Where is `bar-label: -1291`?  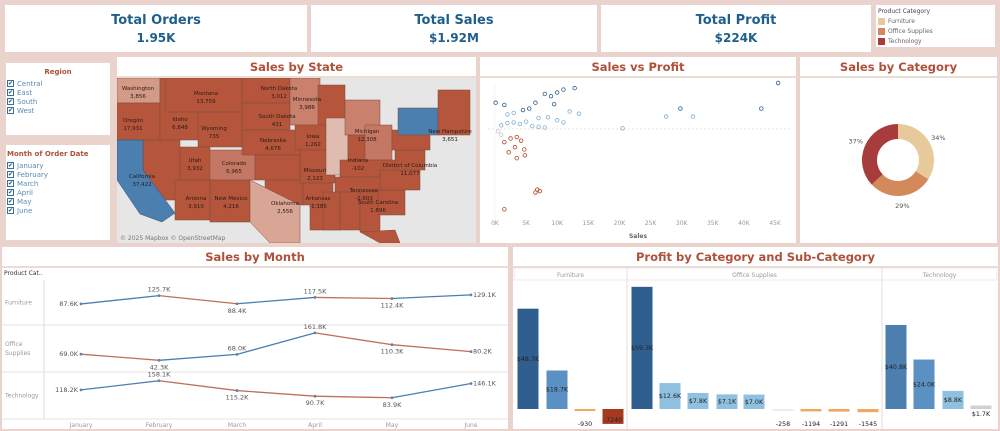 bar-label: -1291 is located at coordinates (839, 424).